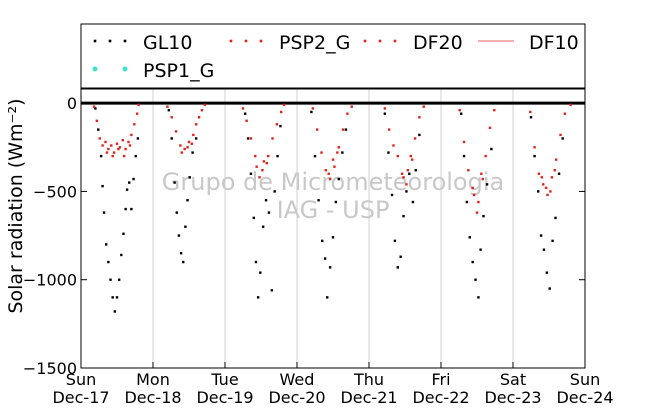  What do you see at coordinates (512, 397) in the screenshot?
I see `x-tick-date: Dec-23` at bounding box center [512, 397].